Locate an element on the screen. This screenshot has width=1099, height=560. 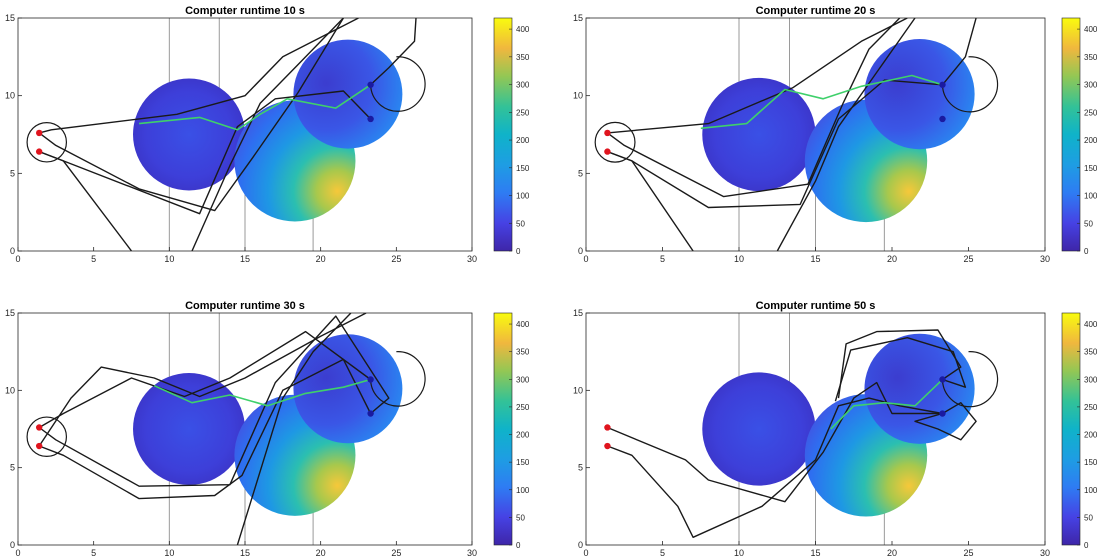
plot-content is located at coordinates (801, 429).